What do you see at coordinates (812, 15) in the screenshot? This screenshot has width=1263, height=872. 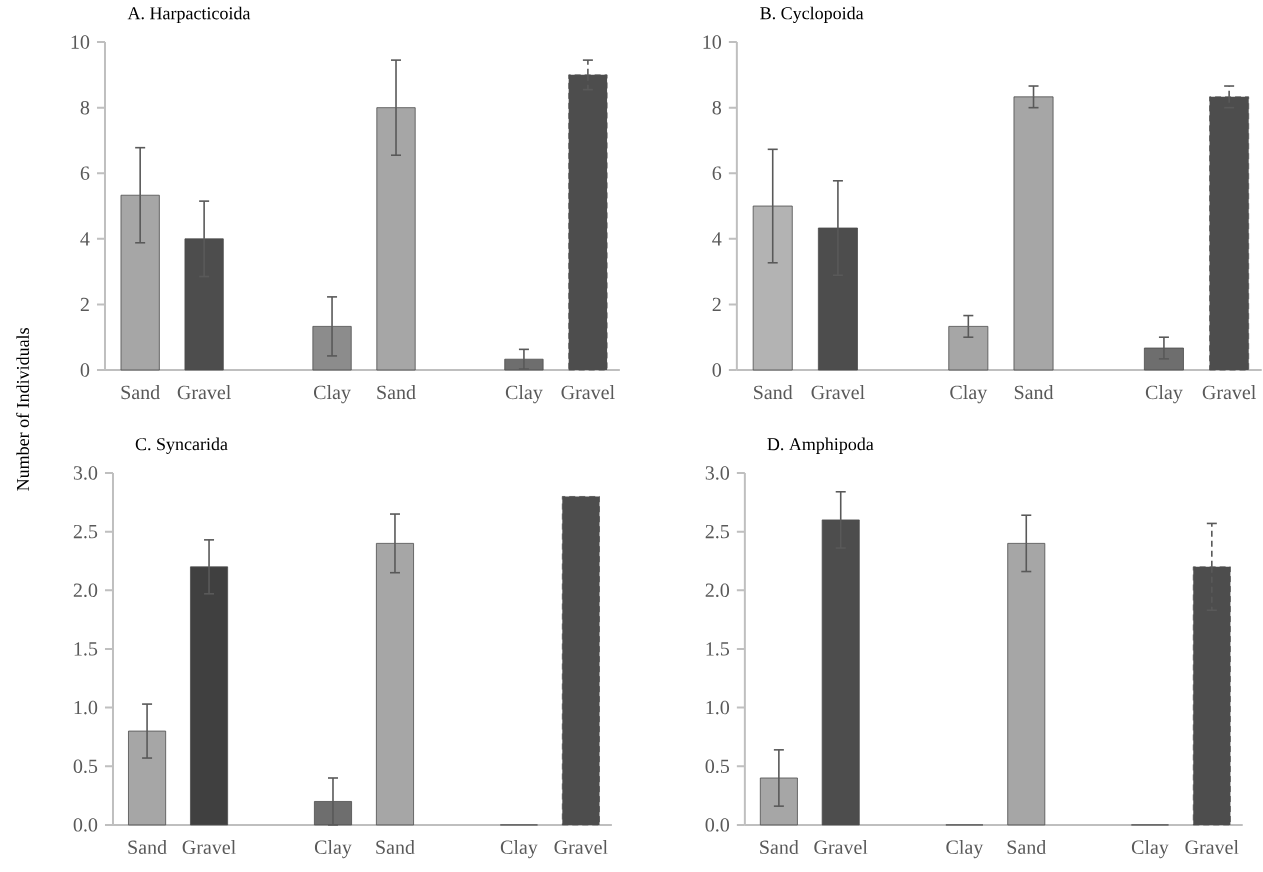 I see `chart-title: B. Cyclopoida` at bounding box center [812, 15].